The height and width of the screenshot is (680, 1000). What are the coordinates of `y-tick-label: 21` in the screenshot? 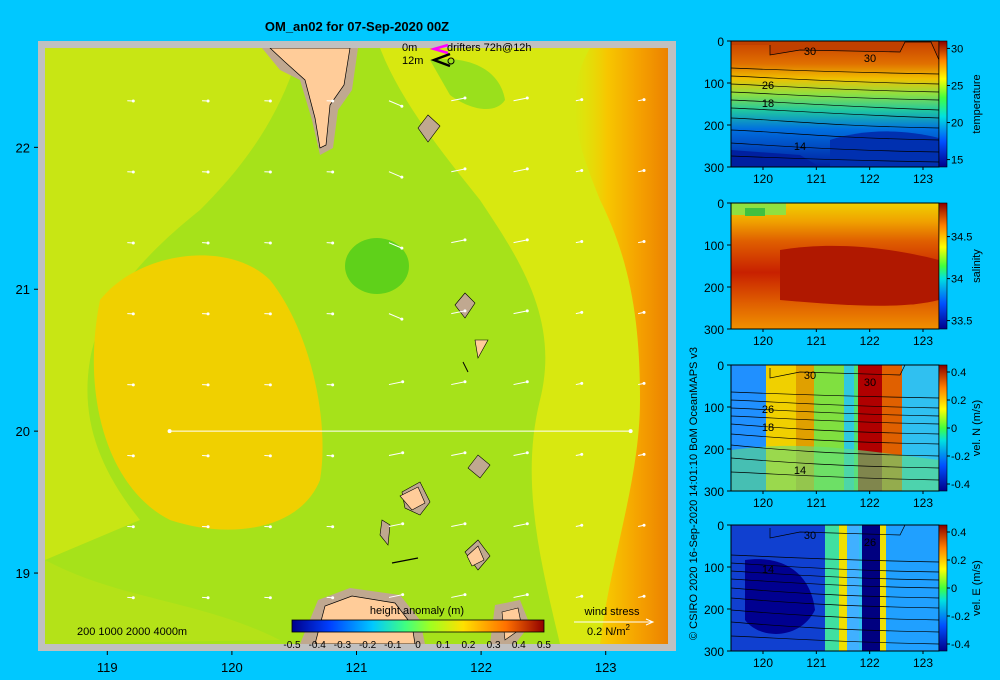 It's located at (23, 289).